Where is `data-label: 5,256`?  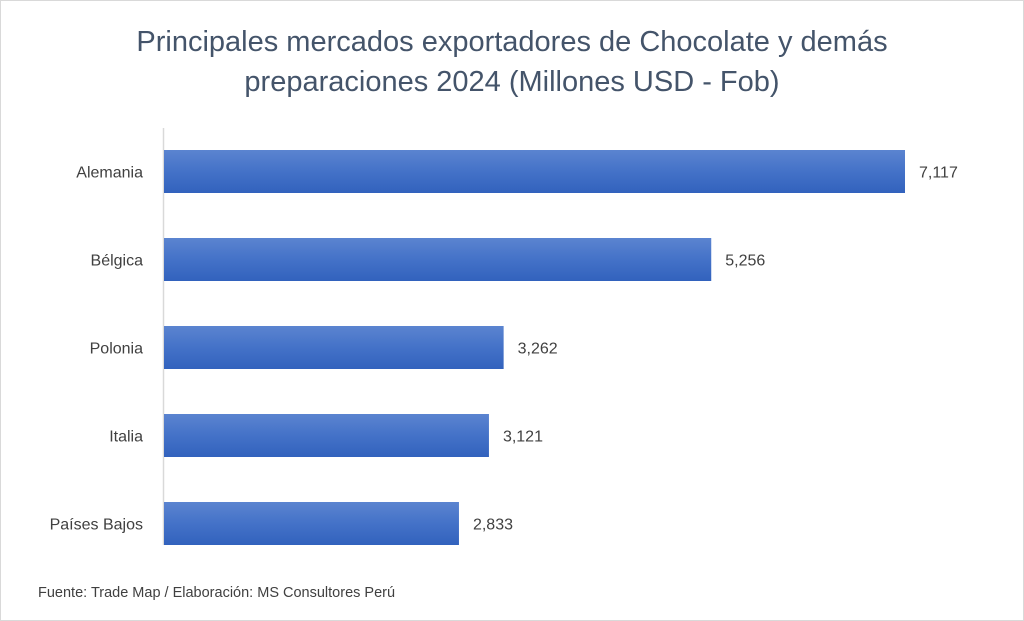
data-label: 5,256 is located at coordinates (745, 261).